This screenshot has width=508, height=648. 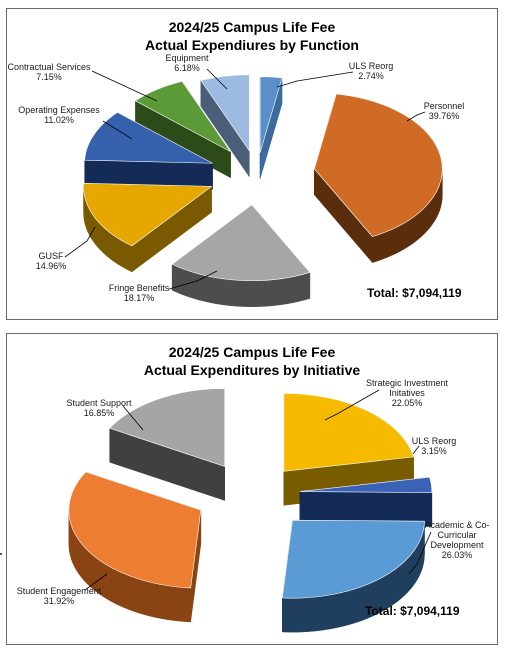 I want to click on slice-name-text: Fringe Benefits, so click(x=139, y=288).